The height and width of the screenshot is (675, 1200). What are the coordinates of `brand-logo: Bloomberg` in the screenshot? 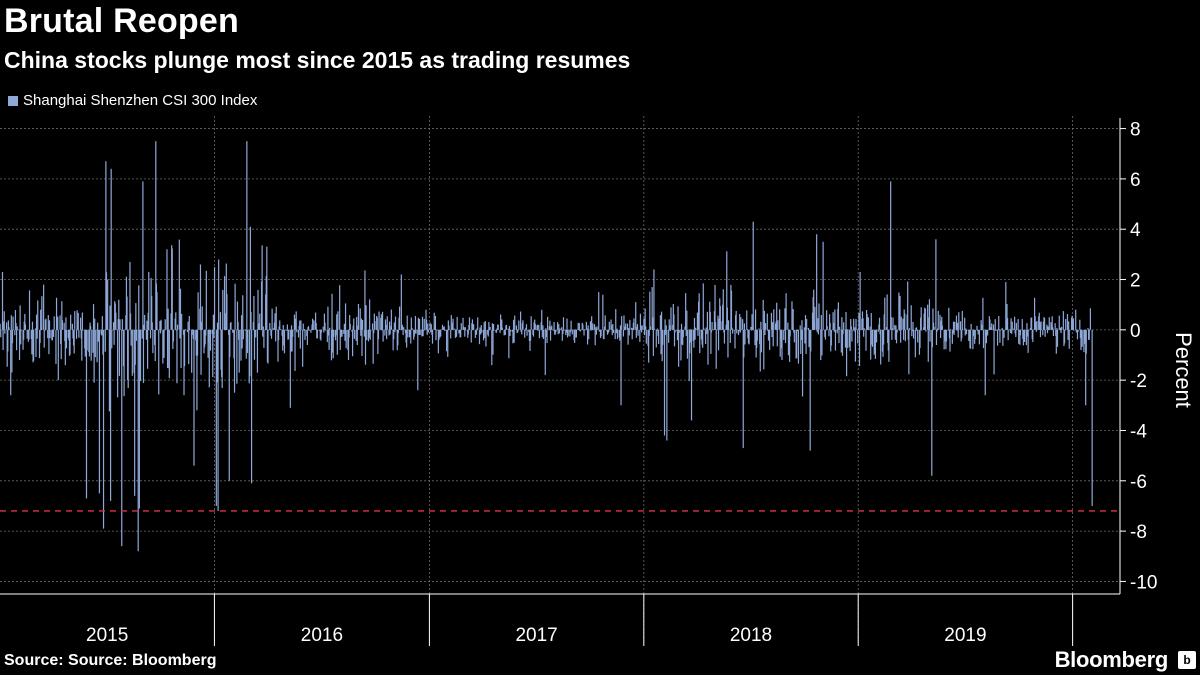 It's located at (1111, 659).